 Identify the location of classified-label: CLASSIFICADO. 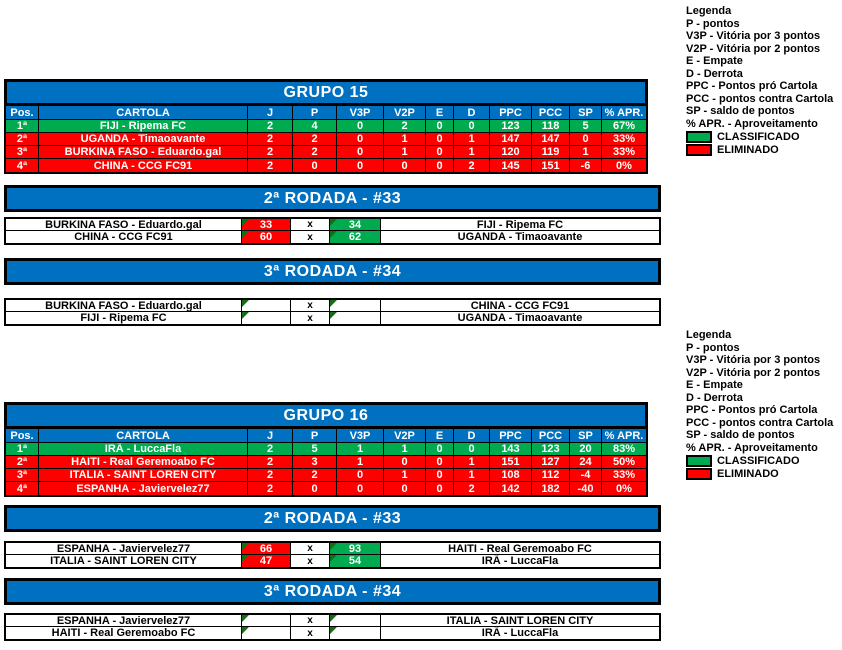
(758, 460).